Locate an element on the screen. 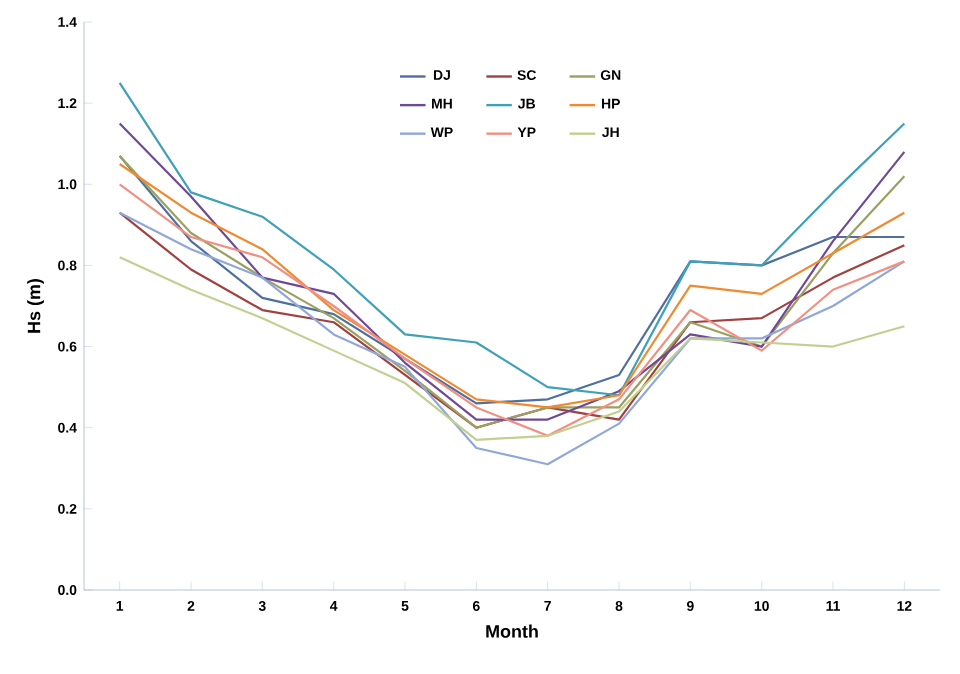 This screenshot has height=674, width=960. y-axis-title: Hs (m) is located at coordinates (35, 306).